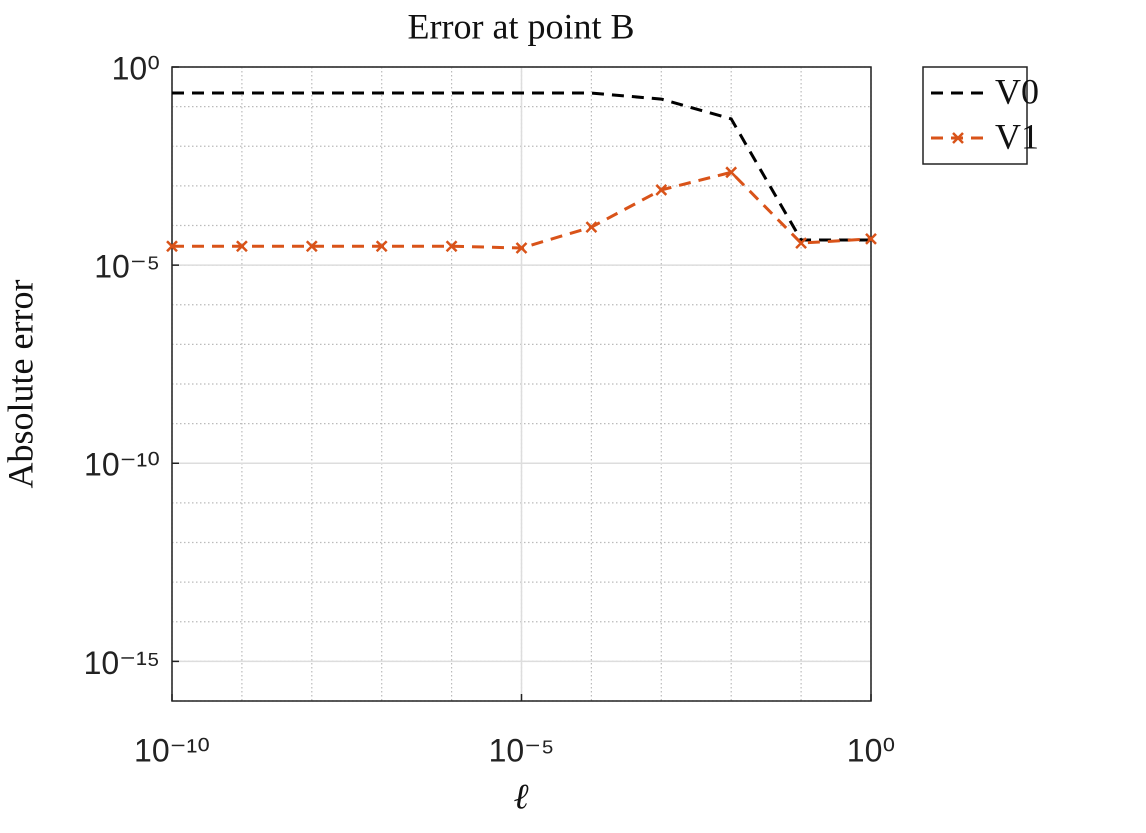 This screenshot has width=1146, height=833. What do you see at coordinates (122, 465) in the screenshot?
I see `y-tick-label: 10⁻¹⁰` at bounding box center [122, 465].